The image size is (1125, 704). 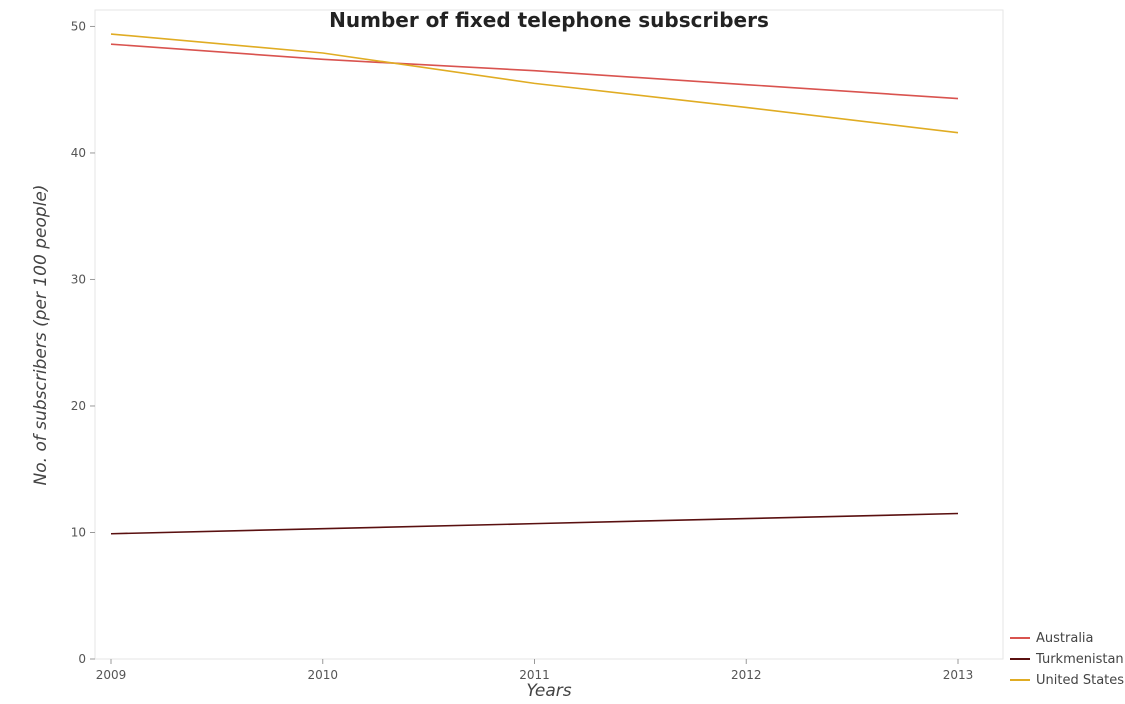 I want to click on x-axis-ticks: 2009 2010 2011 2012 2013, so click(x=535, y=670).